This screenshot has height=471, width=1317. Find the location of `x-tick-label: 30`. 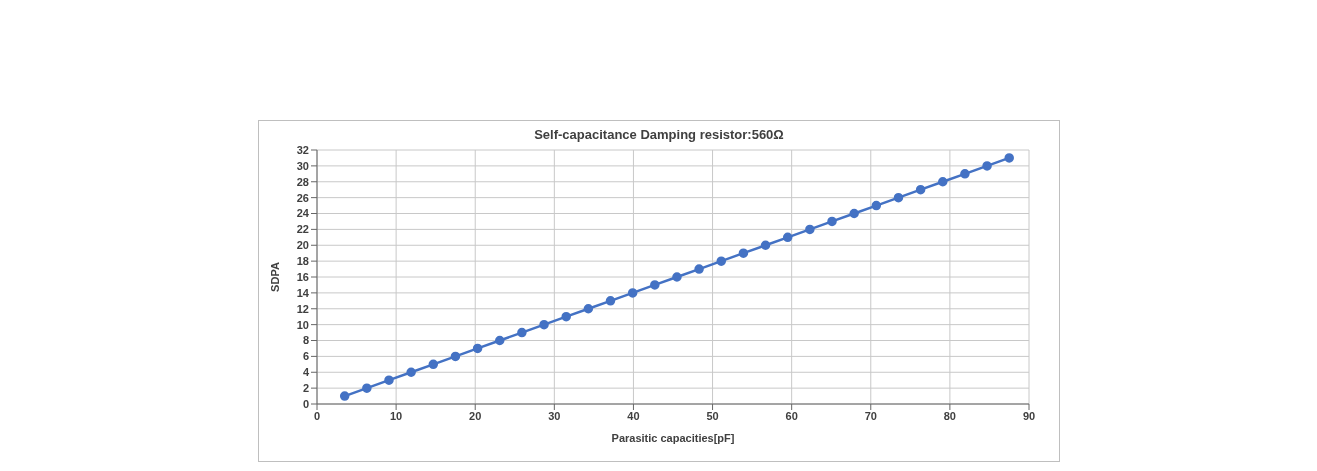

x-tick-label: 30 is located at coordinates (554, 415).